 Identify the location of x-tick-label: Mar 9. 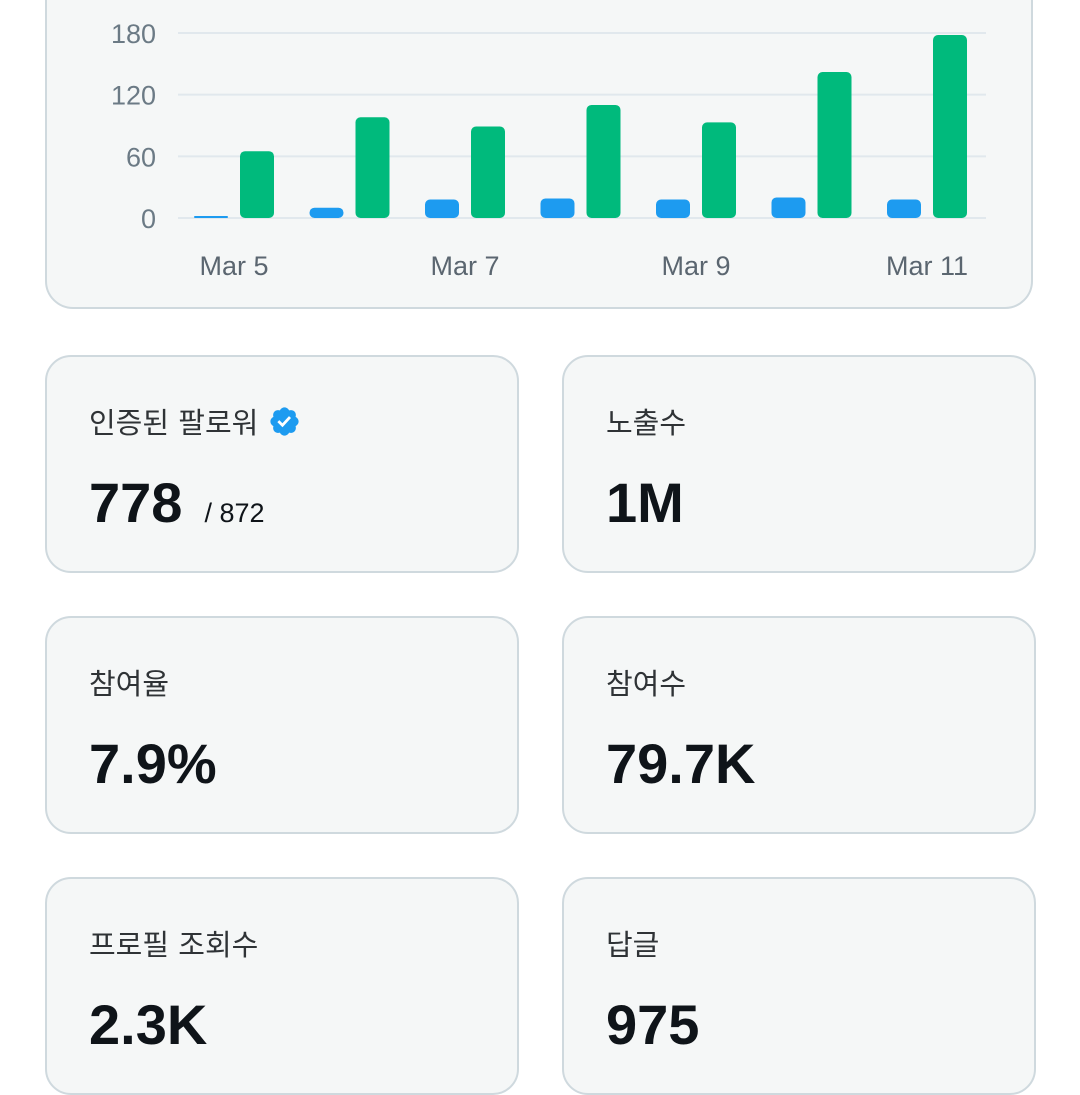
(695, 266).